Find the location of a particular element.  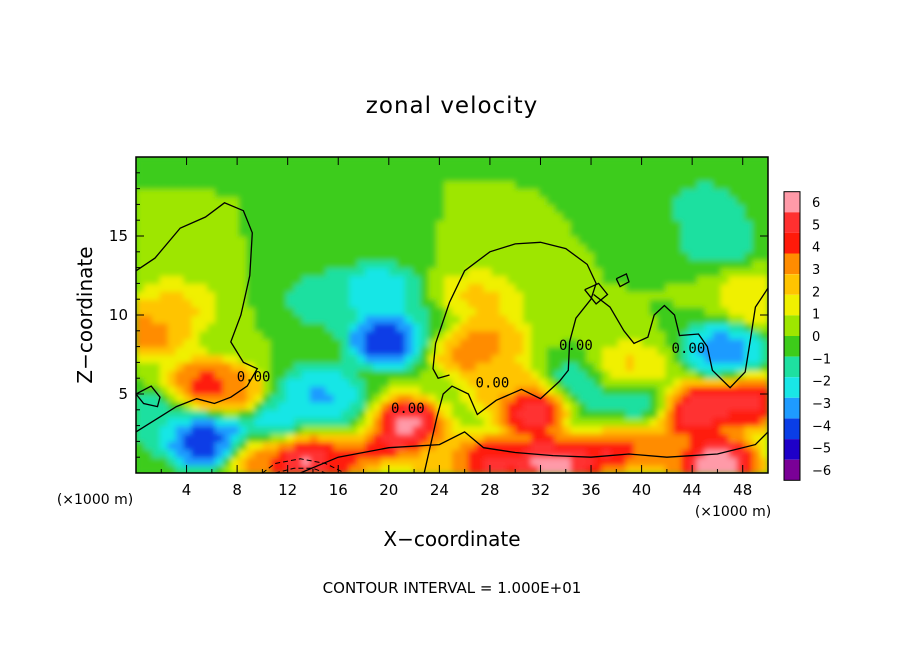

x-tick-label: 20 is located at coordinates (388, 490).